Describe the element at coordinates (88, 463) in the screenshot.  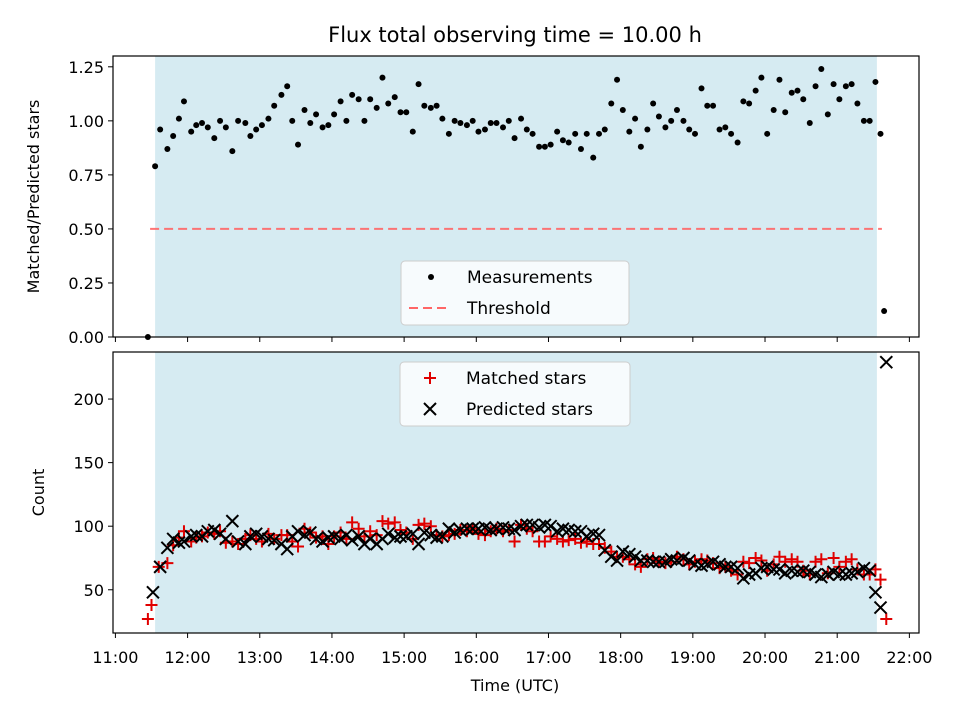
I see `y-tick-label: 150` at that location.